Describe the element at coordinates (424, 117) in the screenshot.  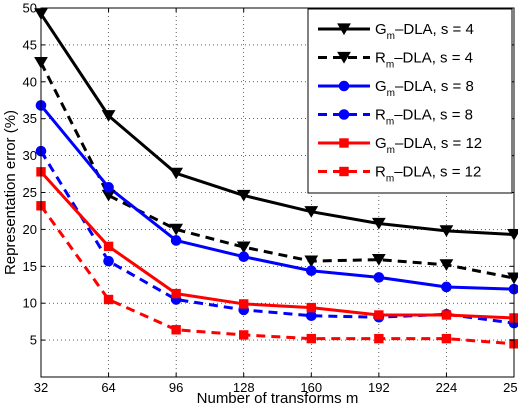
I see `legend-label: Rm–DLA, s = 8` at that location.